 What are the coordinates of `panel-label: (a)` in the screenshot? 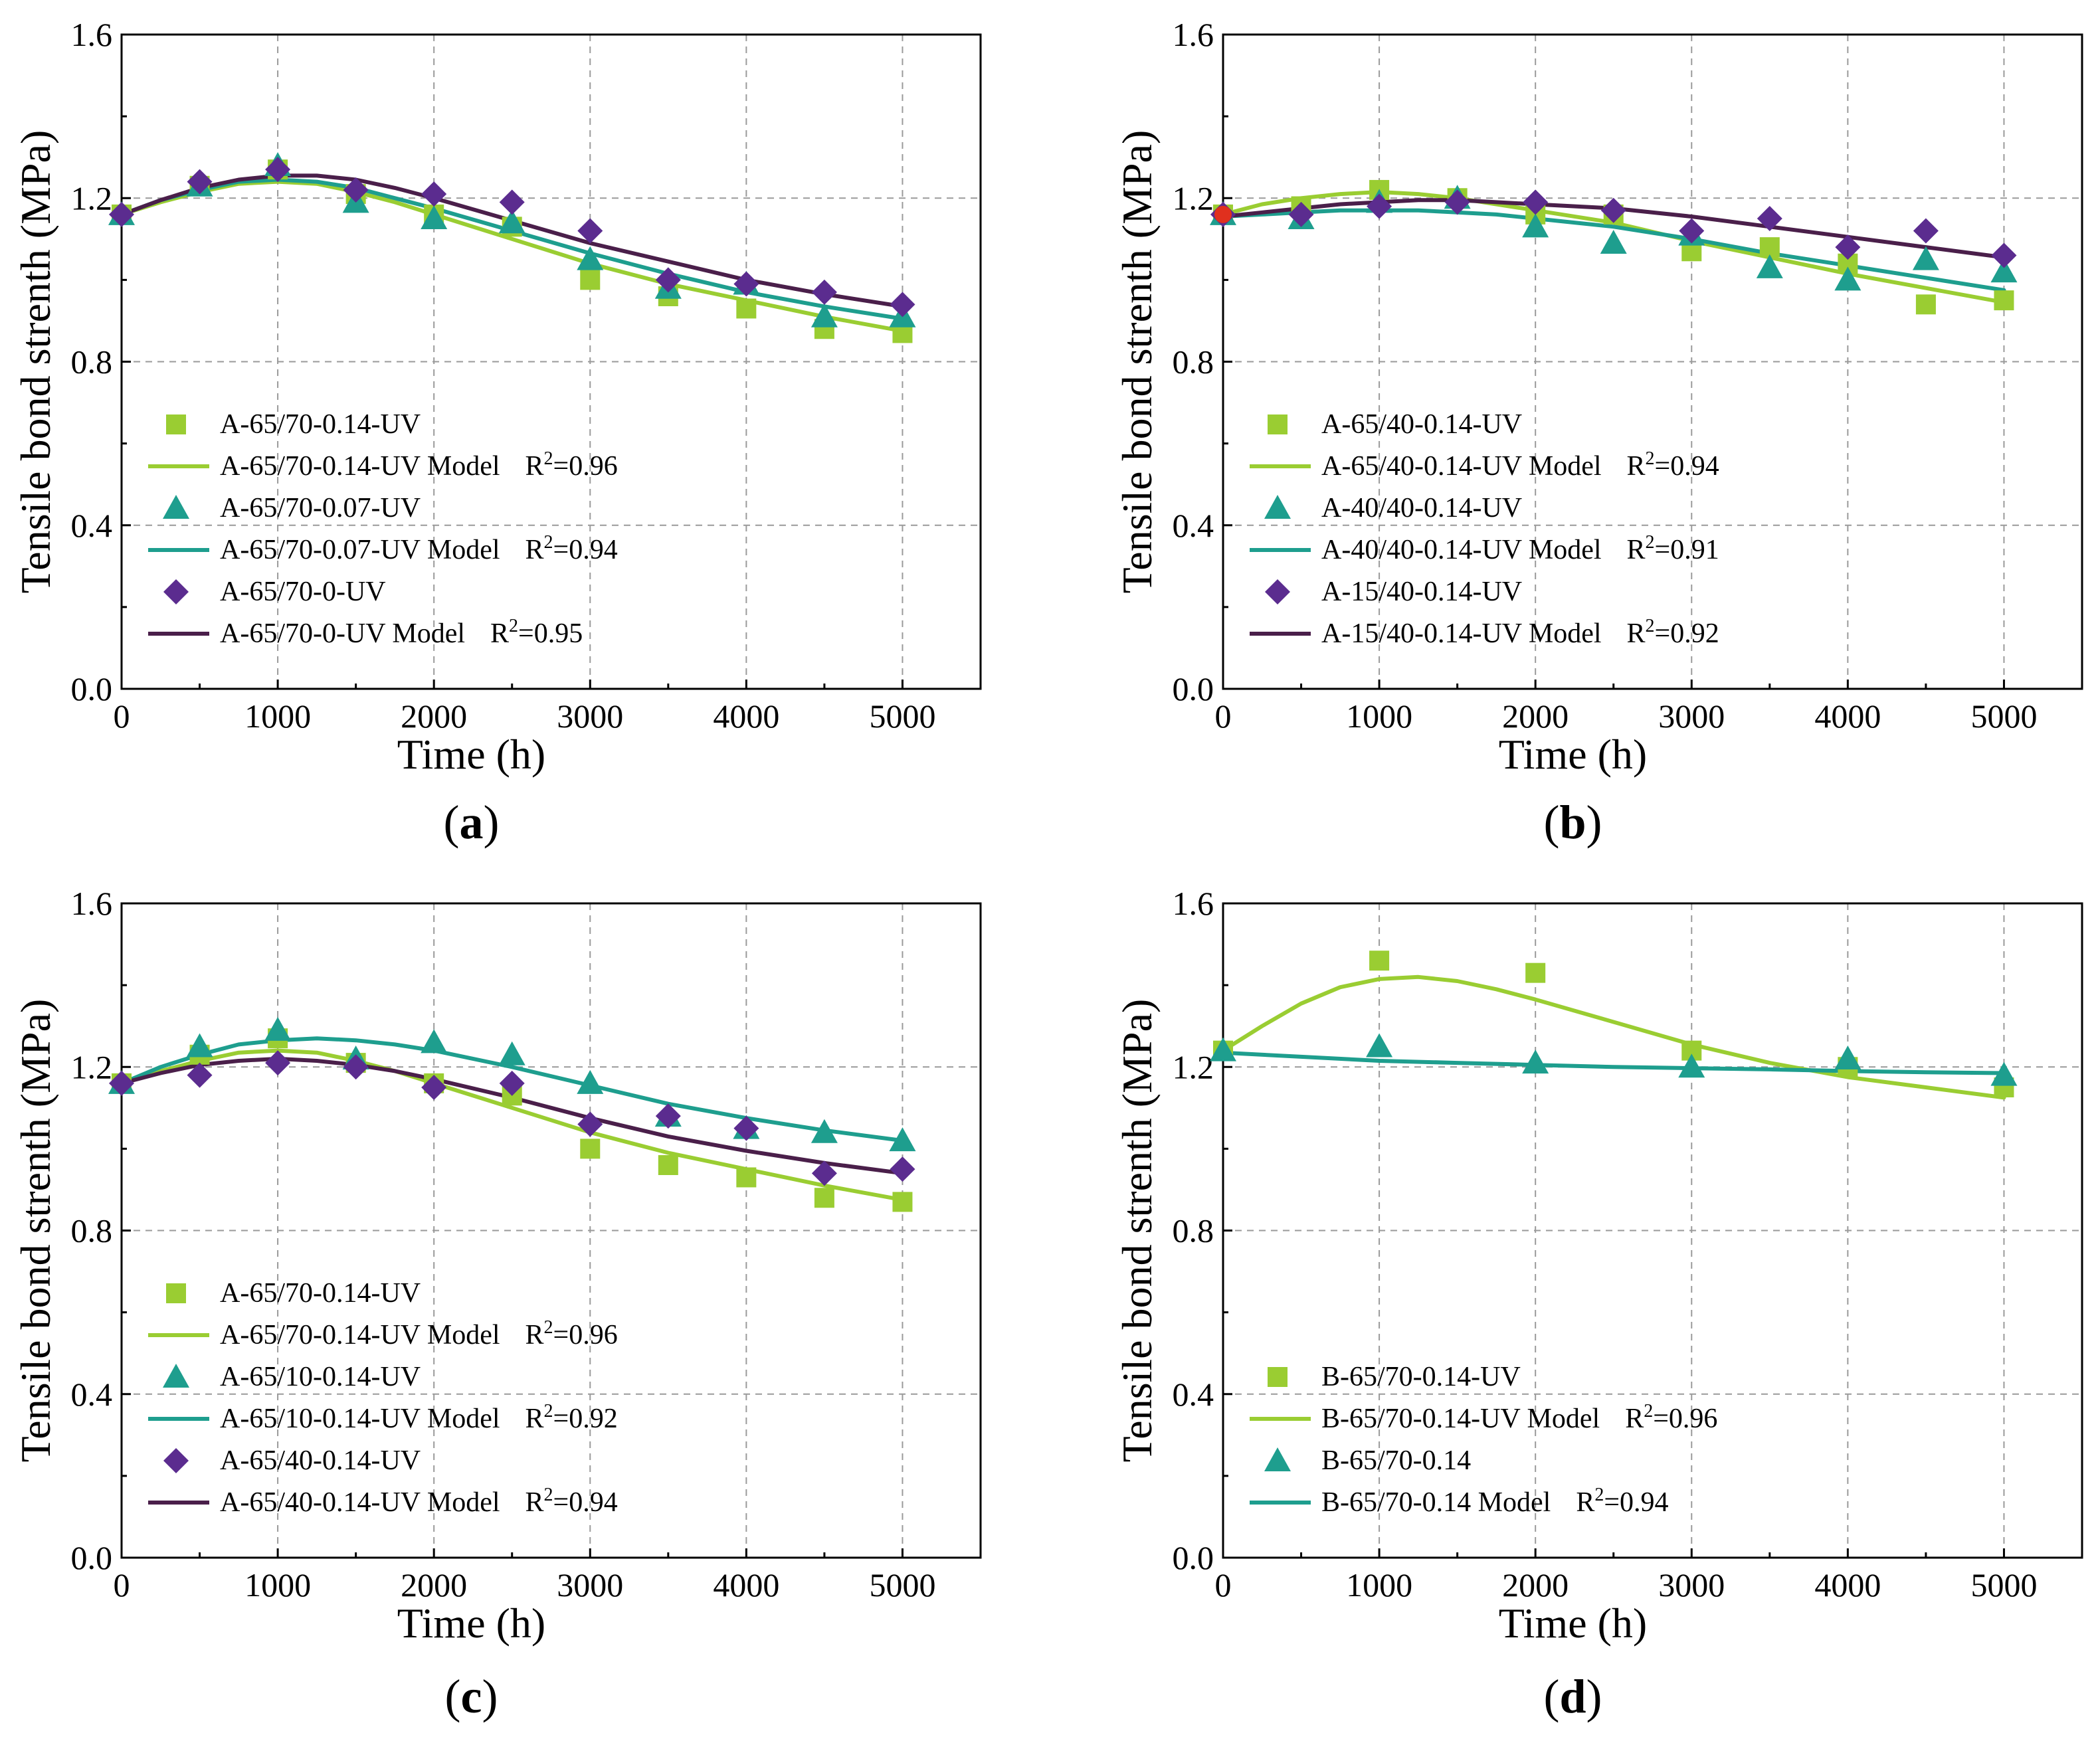 It's located at (472, 822).